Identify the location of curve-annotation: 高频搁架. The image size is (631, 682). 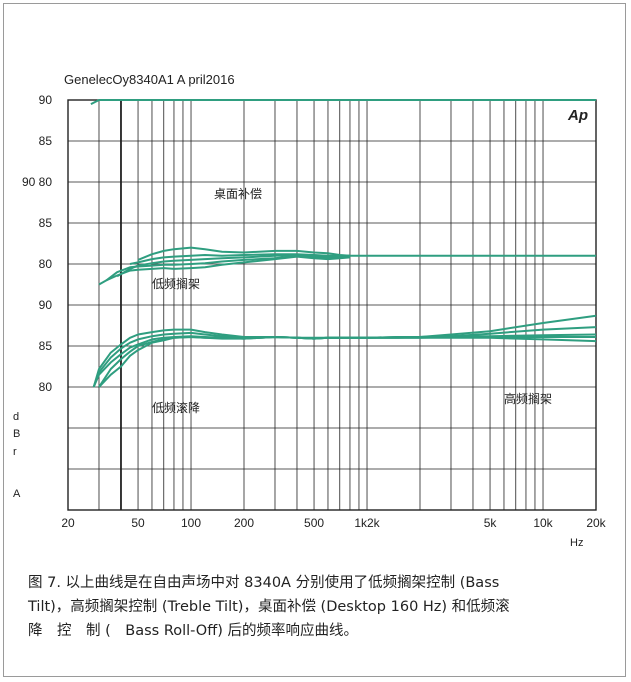
(528, 398).